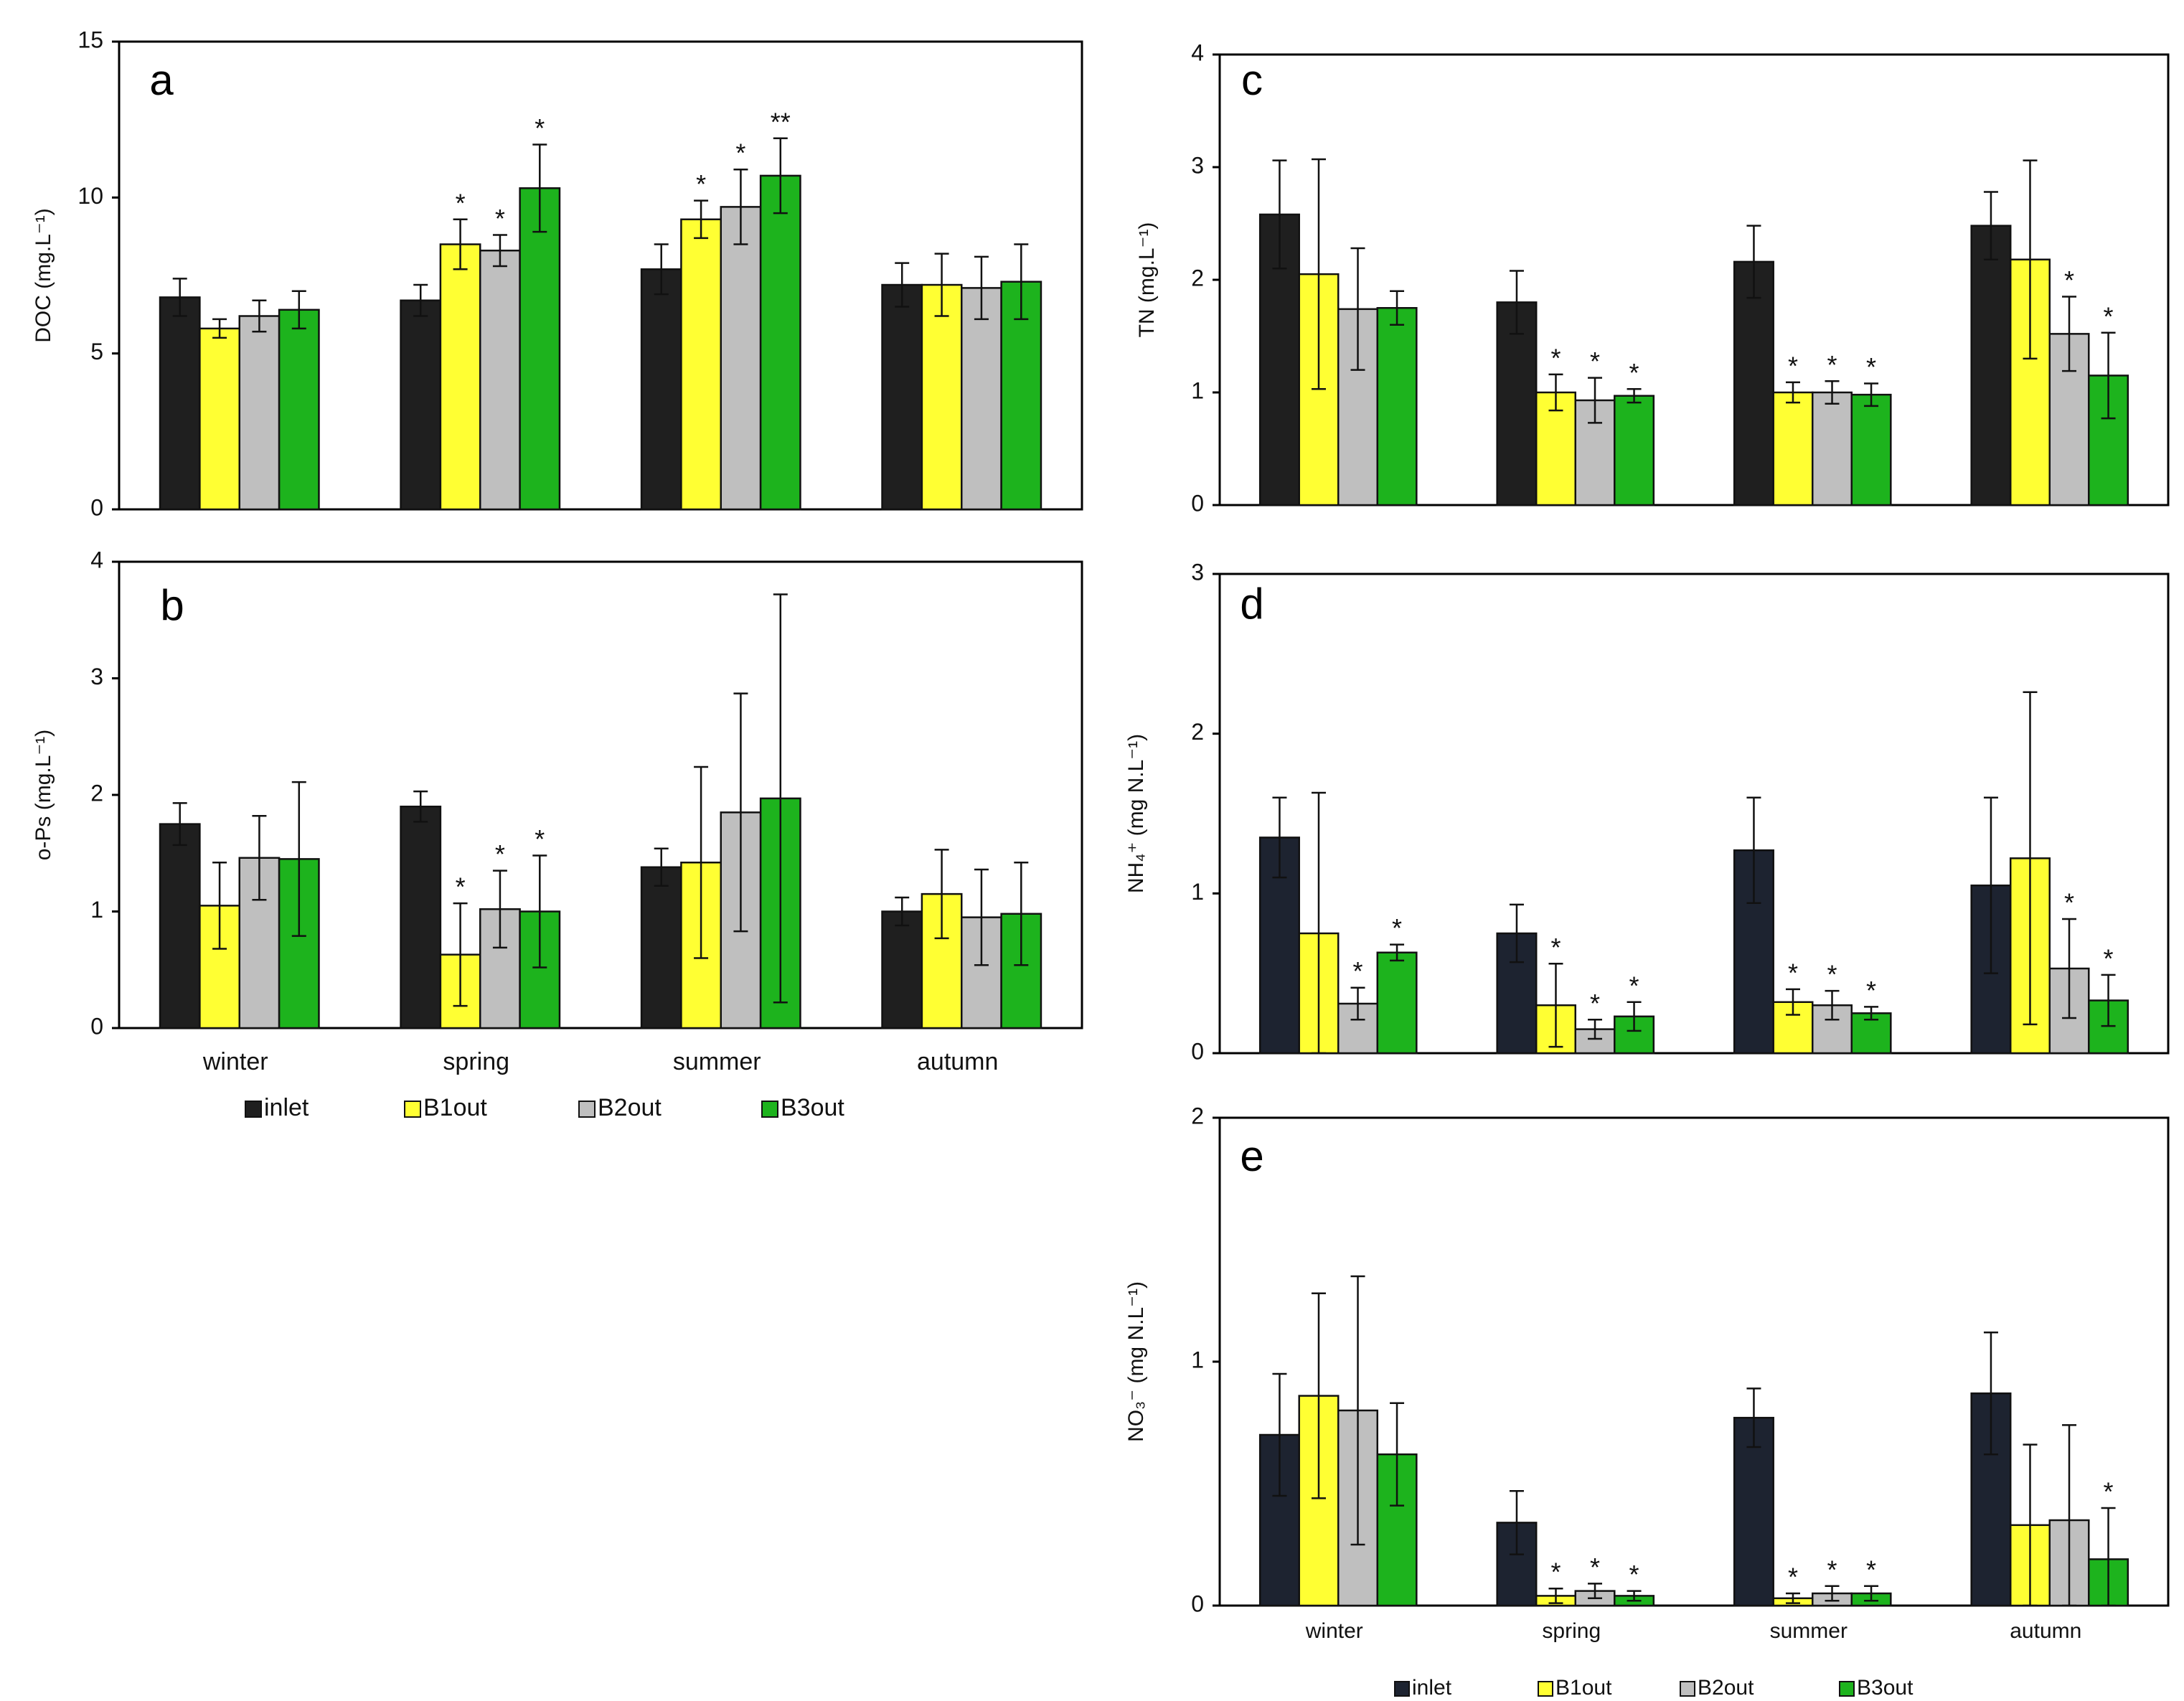  What do you see at coordinates (172, 605) in the screenshot?
I see `panel-label: b` at bounding box center [172, 605].